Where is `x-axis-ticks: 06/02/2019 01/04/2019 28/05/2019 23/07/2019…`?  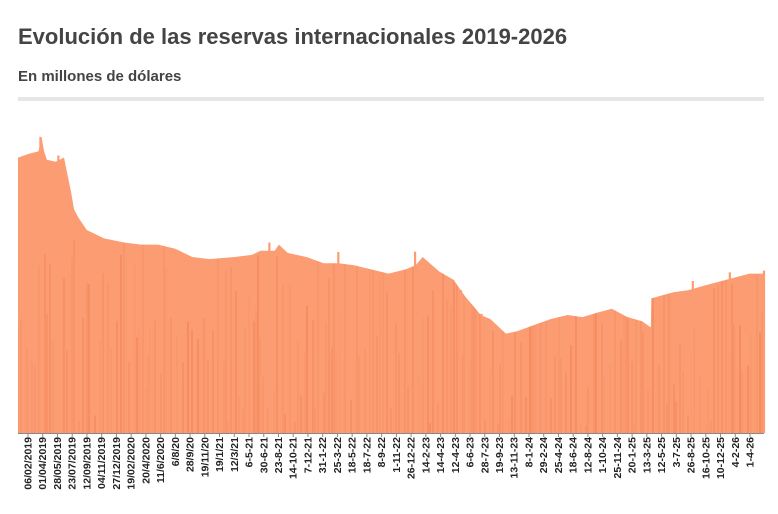 x-axis-ticks: 06/02/2019 01/04/2019 28/05/2019 23/07/2019… is located at coordinates (390, 461).